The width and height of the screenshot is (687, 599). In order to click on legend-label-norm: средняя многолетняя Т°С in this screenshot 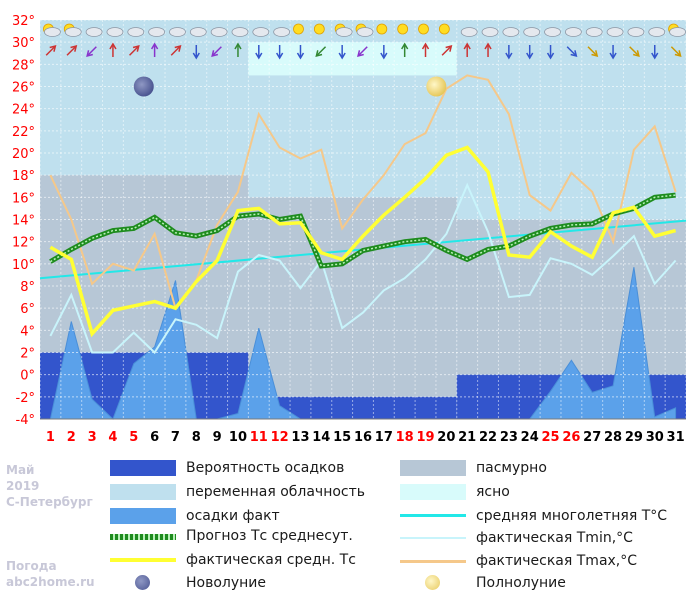, I will do `click(572, 516)`.